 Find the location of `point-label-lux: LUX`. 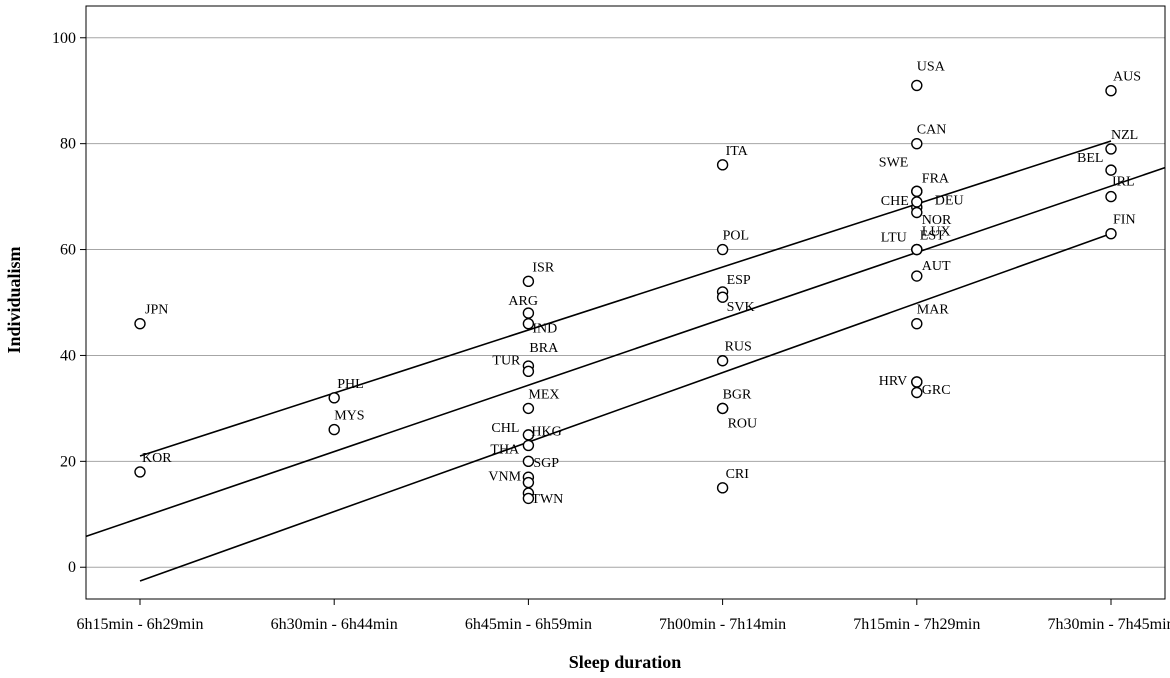

point-label-lux: LUX is located at coordinates (936, 232).